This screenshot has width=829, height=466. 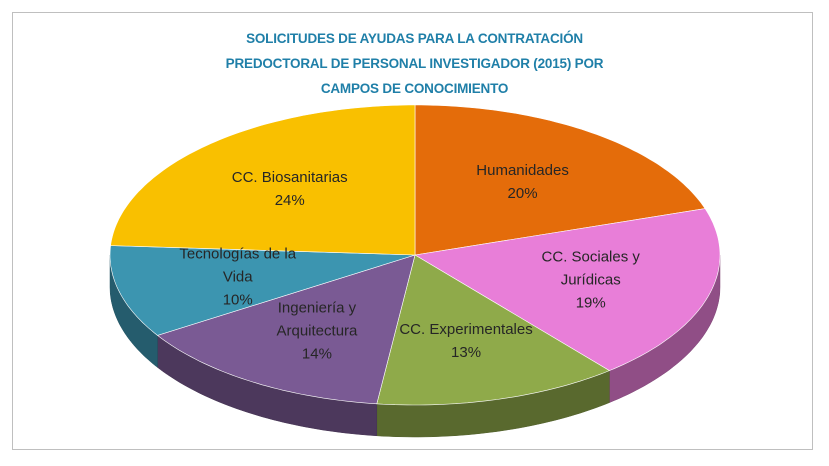 What do you see at coordinates (522, 171) in the screenshot?
I see `category-label: Humanidades` at bounding box center [522, 171].